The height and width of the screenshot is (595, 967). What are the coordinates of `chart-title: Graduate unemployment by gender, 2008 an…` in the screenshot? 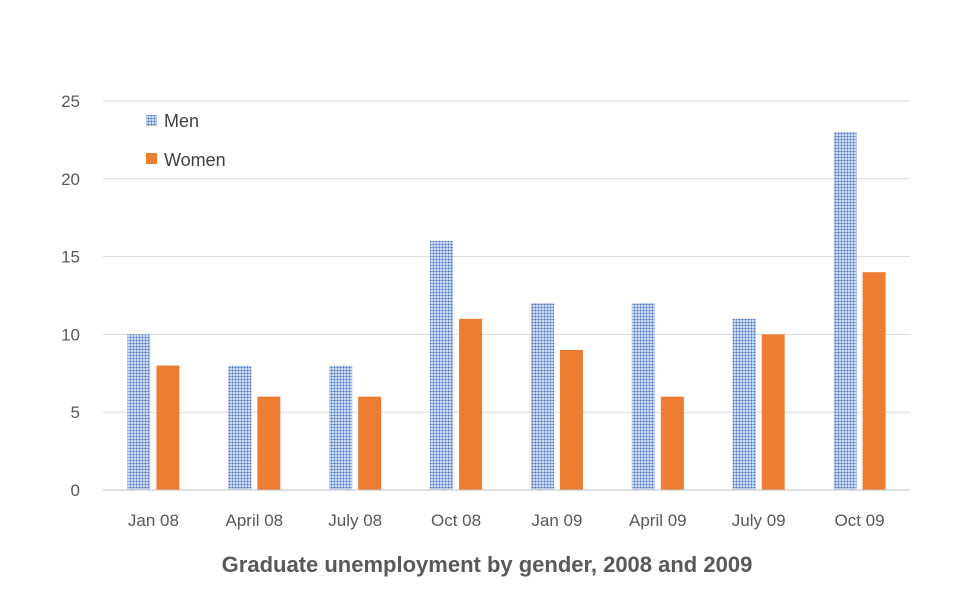 It's located at (487, 564).